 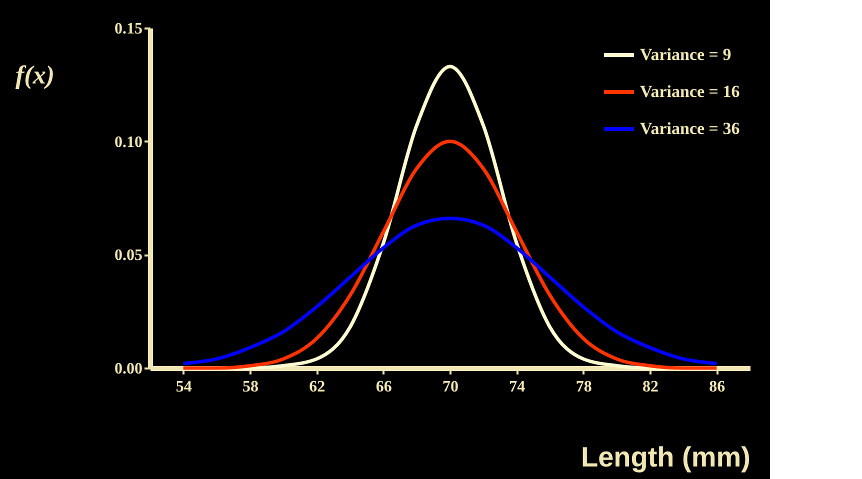 I want to click on x-tick-label: 70, so click(x=450, y=387).